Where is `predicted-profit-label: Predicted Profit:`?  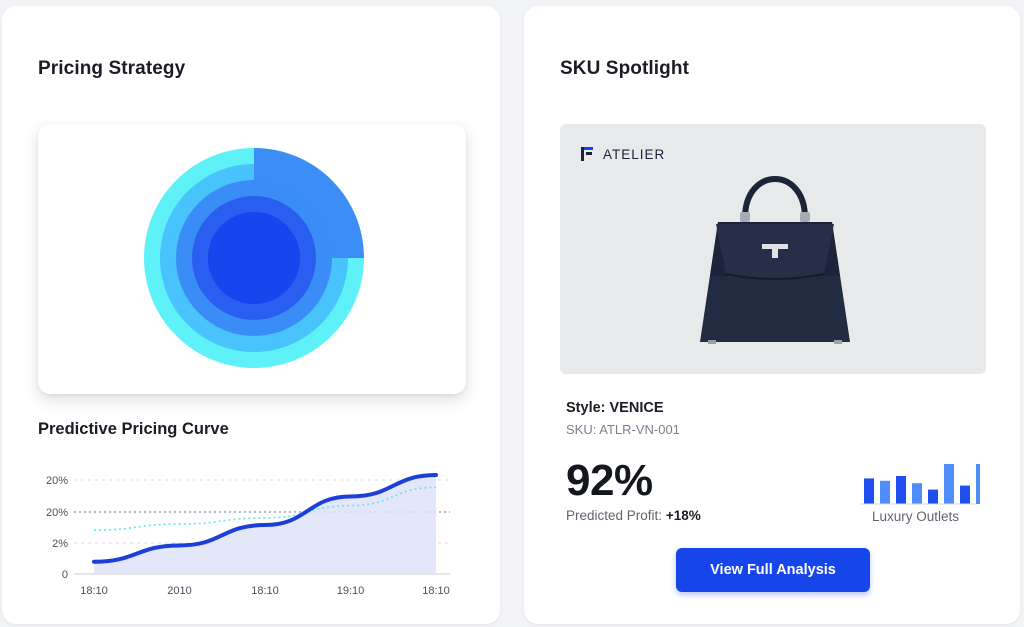
predicted-profit-label: Predicted Profit: is located at coordinates (614, 515).